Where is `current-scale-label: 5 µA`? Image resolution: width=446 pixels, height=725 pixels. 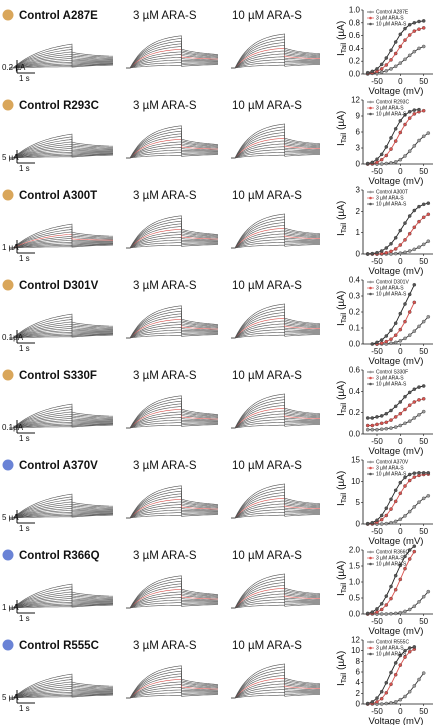 current-scale-label: 5 µA is located at coordinates (10, 517).